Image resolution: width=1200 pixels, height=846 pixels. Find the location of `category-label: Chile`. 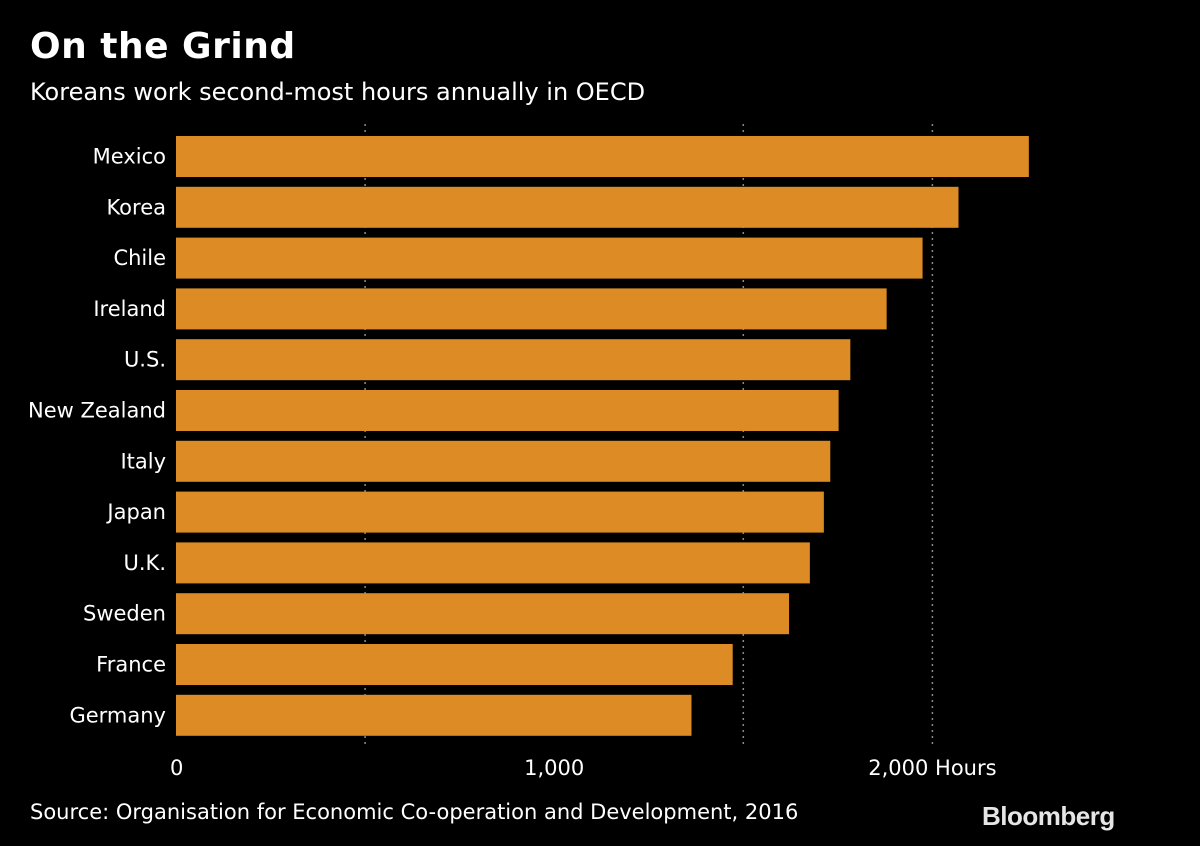

category-label: Chile is located at coordinates (139, 258).